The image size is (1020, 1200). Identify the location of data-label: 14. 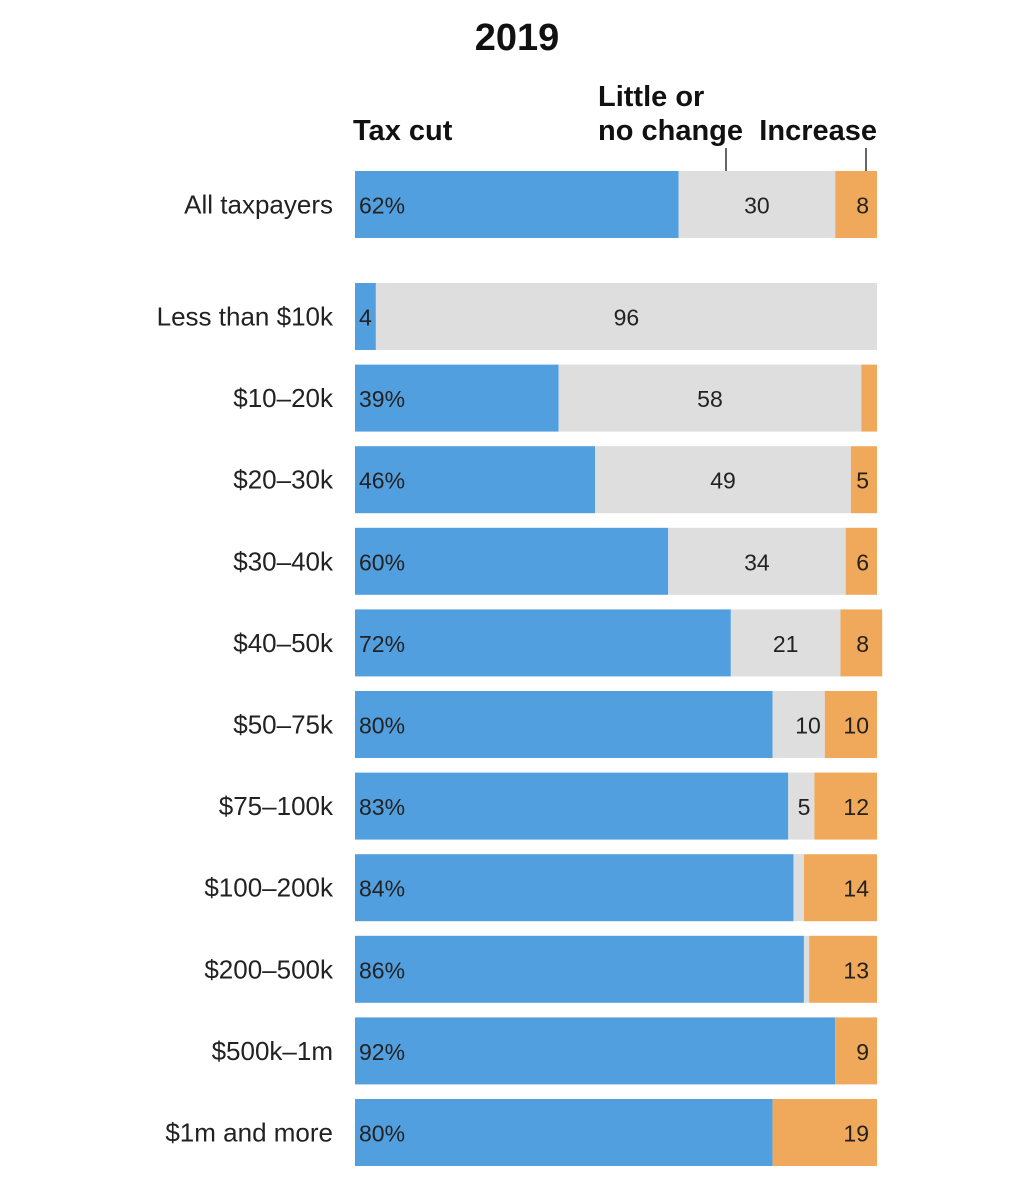
(856, 889).